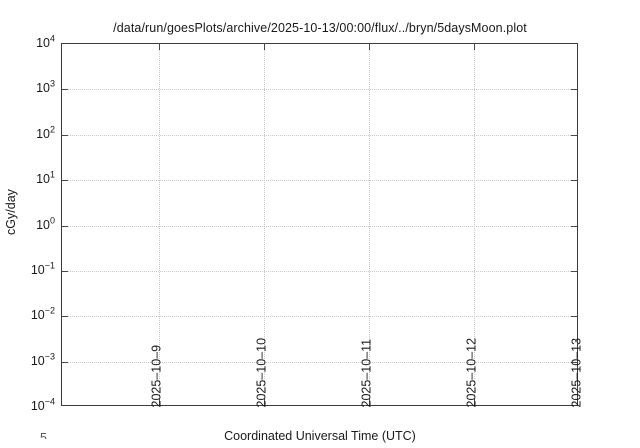 The width and height of the screenshot is (640, 448). Describe the element at coordinates (45, 223) in the screenshot. I see `y-axis-tick-label: 10⁰` at that location.